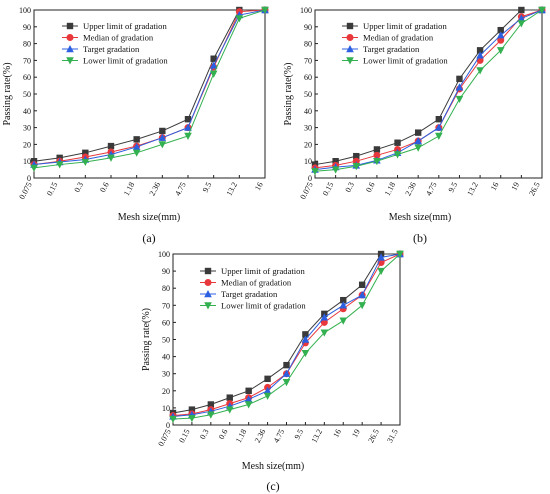  Describe the element at coordinates (495, 186) in the screenshot. I see `x-tick-label: 16` at that location.